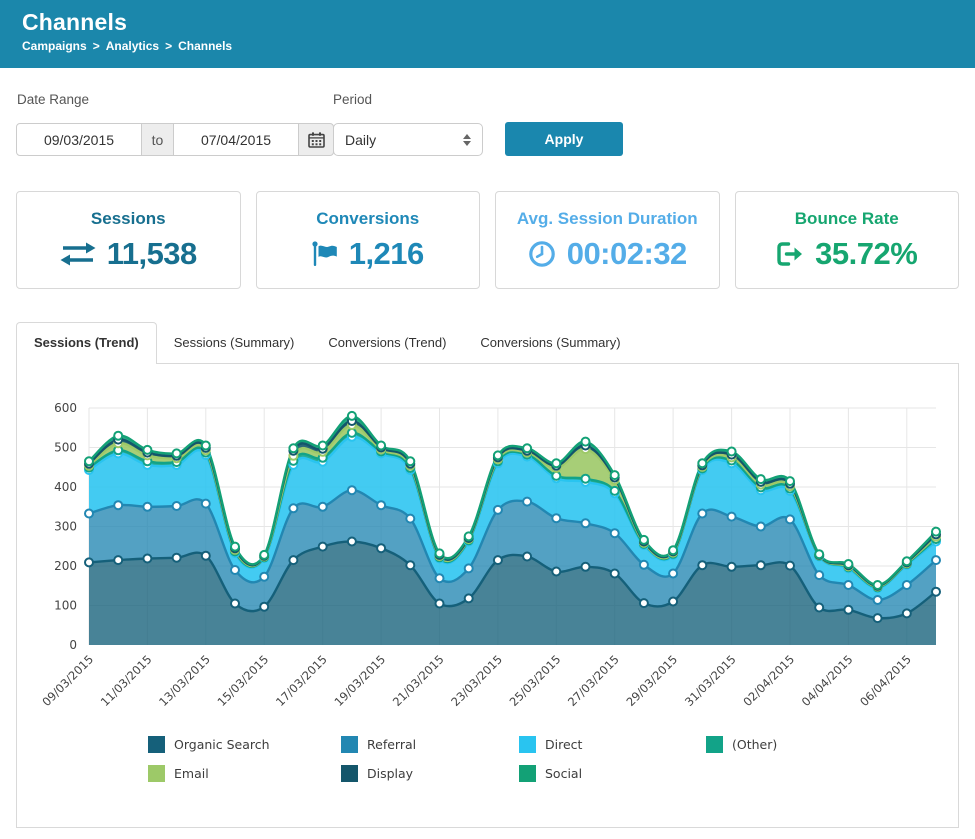  What do you see at coordinates (651, 680) in the screenshot?
I see `svg-text: 29/03/2015` at bounding box center [651, 680].